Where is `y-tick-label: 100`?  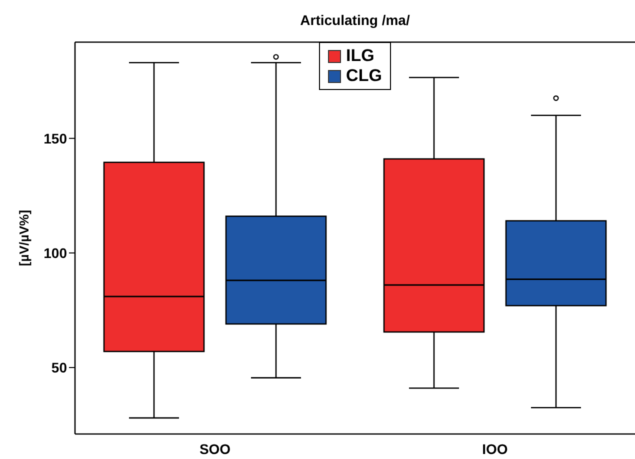 y-tick-label: 100 is located at coordinates (56, 252).